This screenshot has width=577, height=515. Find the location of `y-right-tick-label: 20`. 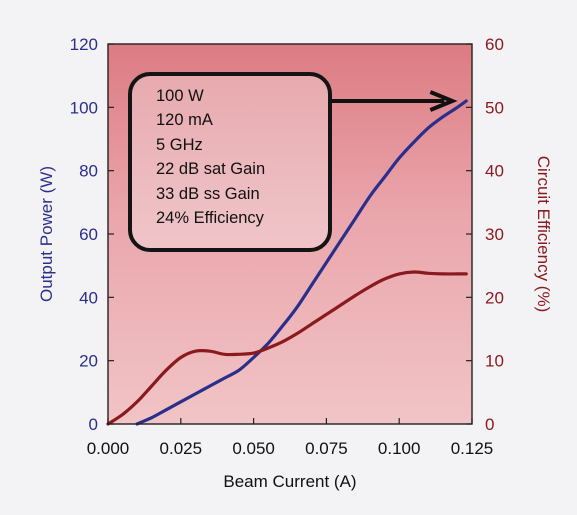

y-right-tick-label: 20 is located at coordinates (494, 297).